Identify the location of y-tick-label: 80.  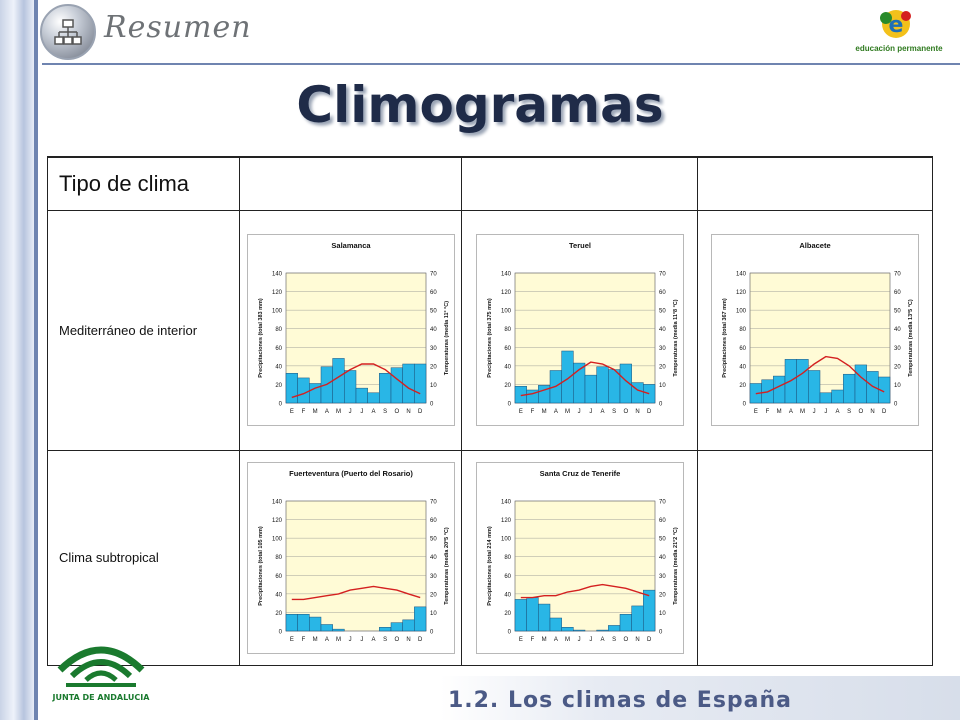
(278, 330).